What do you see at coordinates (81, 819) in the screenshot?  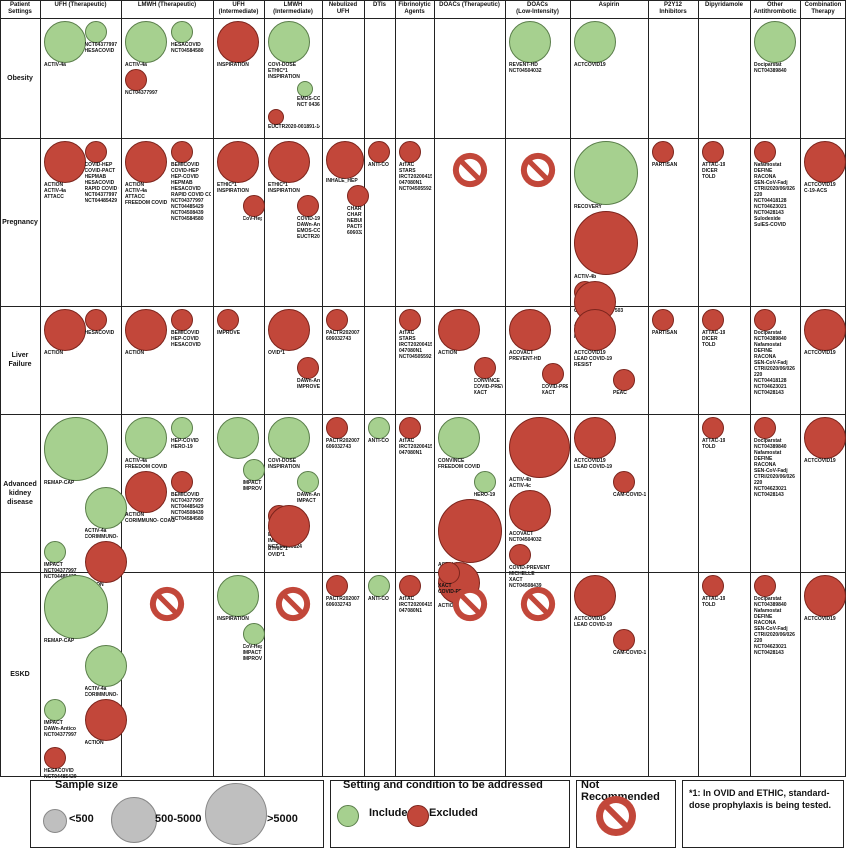 I see `sample-small-label: <500` at bounding box center [81, 819].